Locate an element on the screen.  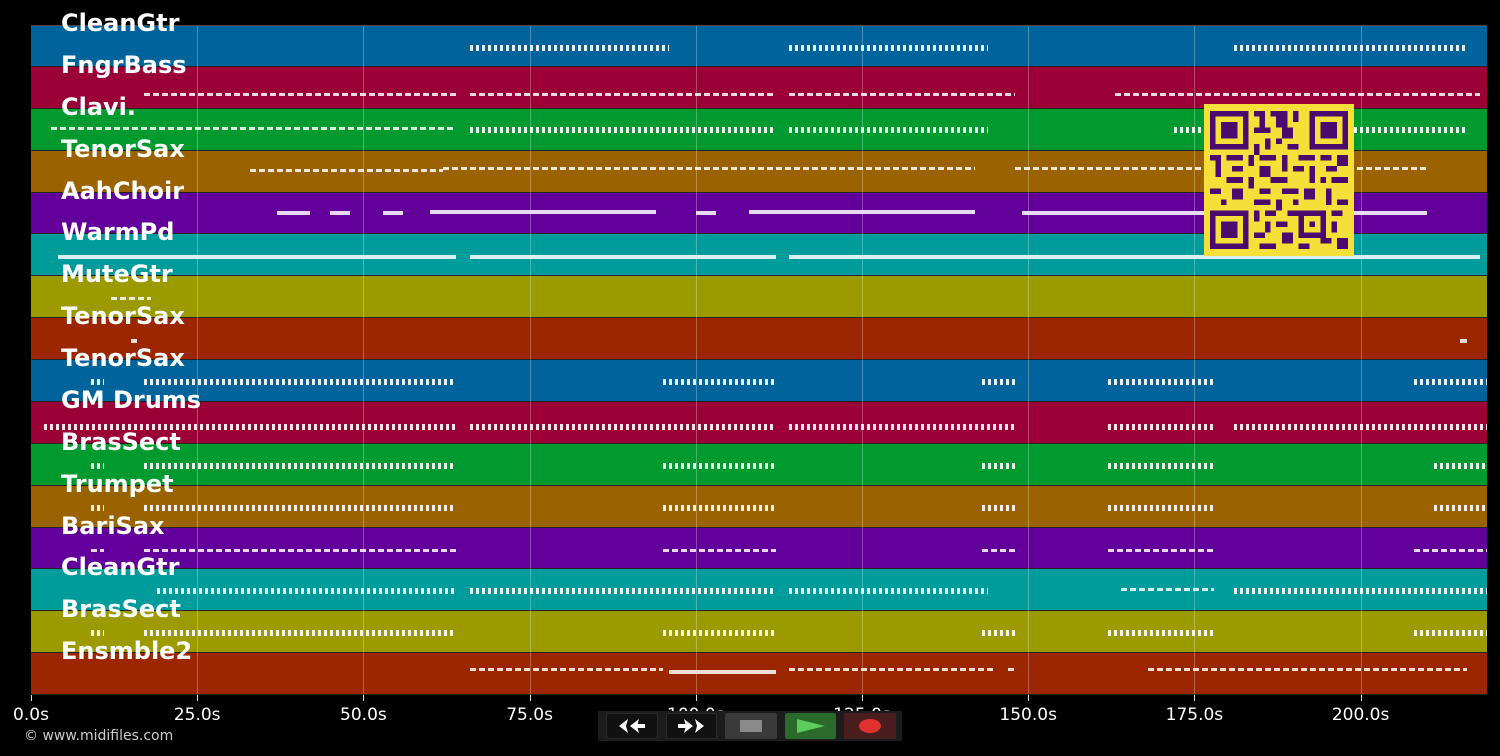
track-label: AahChoir is located at coordinates (123, 190).